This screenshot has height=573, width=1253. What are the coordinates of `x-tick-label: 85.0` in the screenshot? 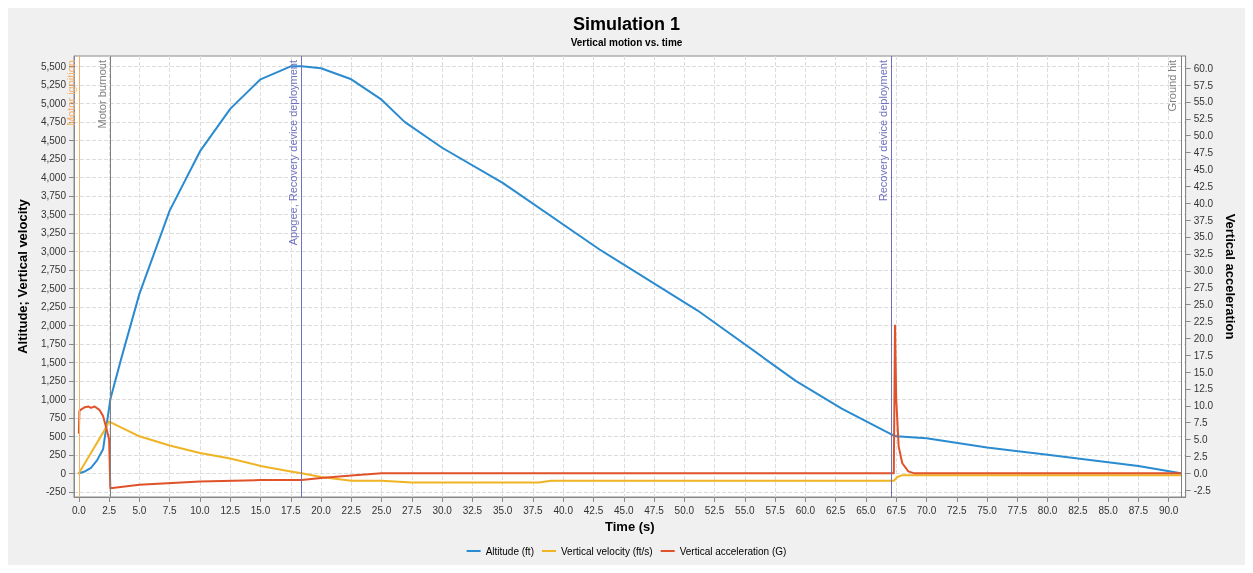 It's located at (1108, 510).